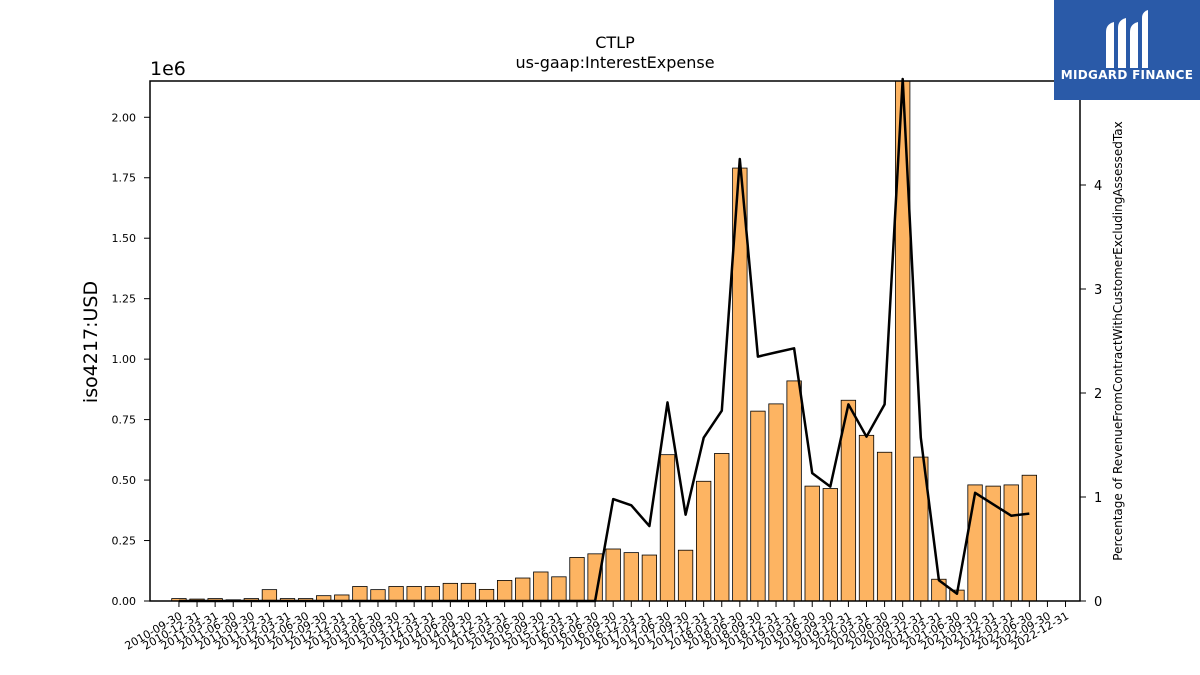 The width and height of the screenshot is (1200, 675). Describe the element at coordinates (1098, 186) in the screenshot. I see `y2-tick-label: 4` at that location.